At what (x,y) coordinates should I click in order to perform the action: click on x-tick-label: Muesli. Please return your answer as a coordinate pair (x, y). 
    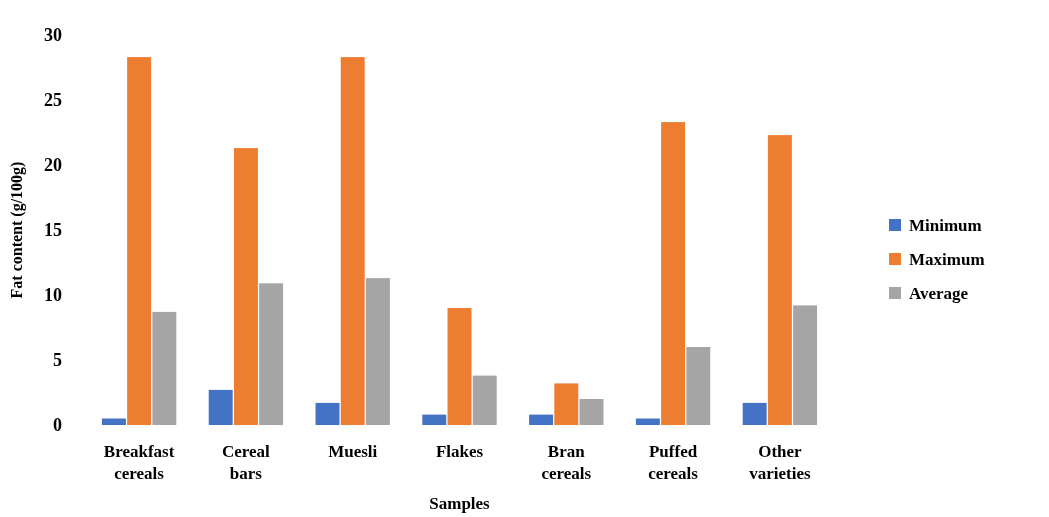
    Looking at the image, I should click on (353, 451).